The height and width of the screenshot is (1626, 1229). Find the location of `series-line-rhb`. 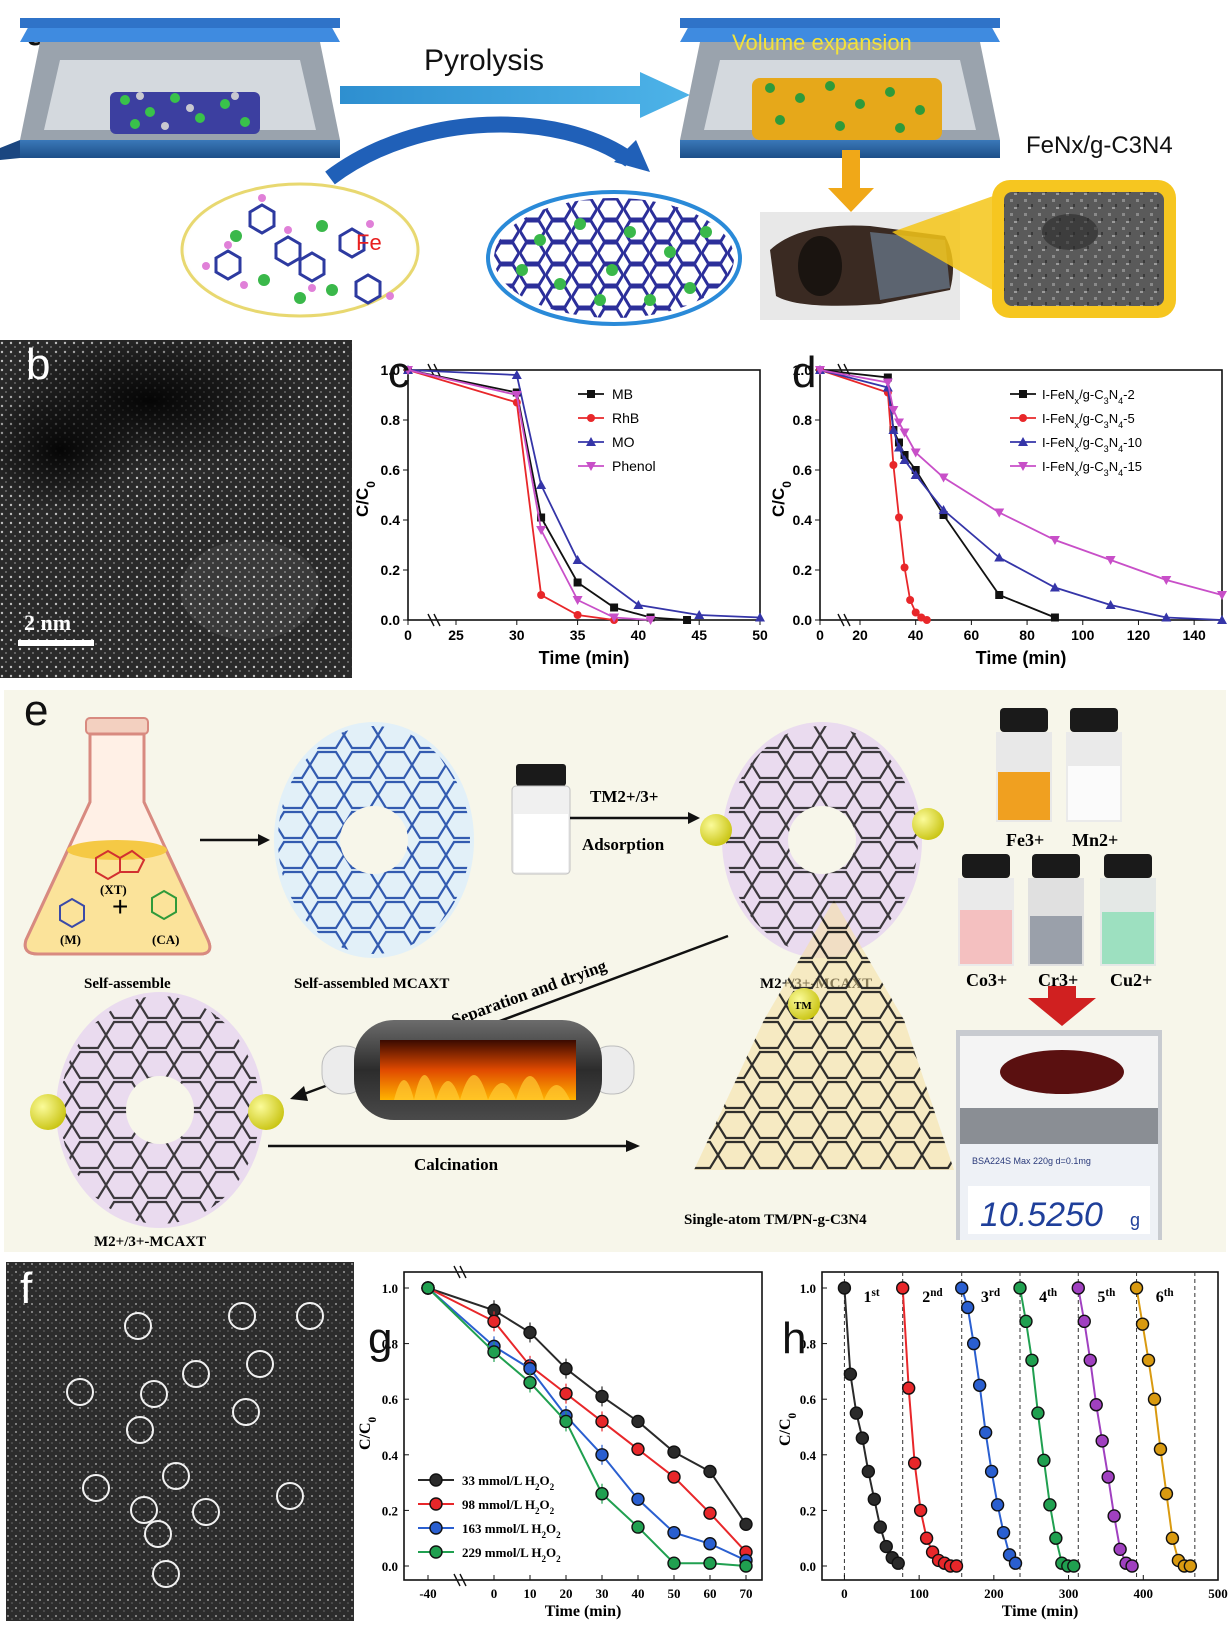

series-line-rhb is located at coordinates (511, 495).